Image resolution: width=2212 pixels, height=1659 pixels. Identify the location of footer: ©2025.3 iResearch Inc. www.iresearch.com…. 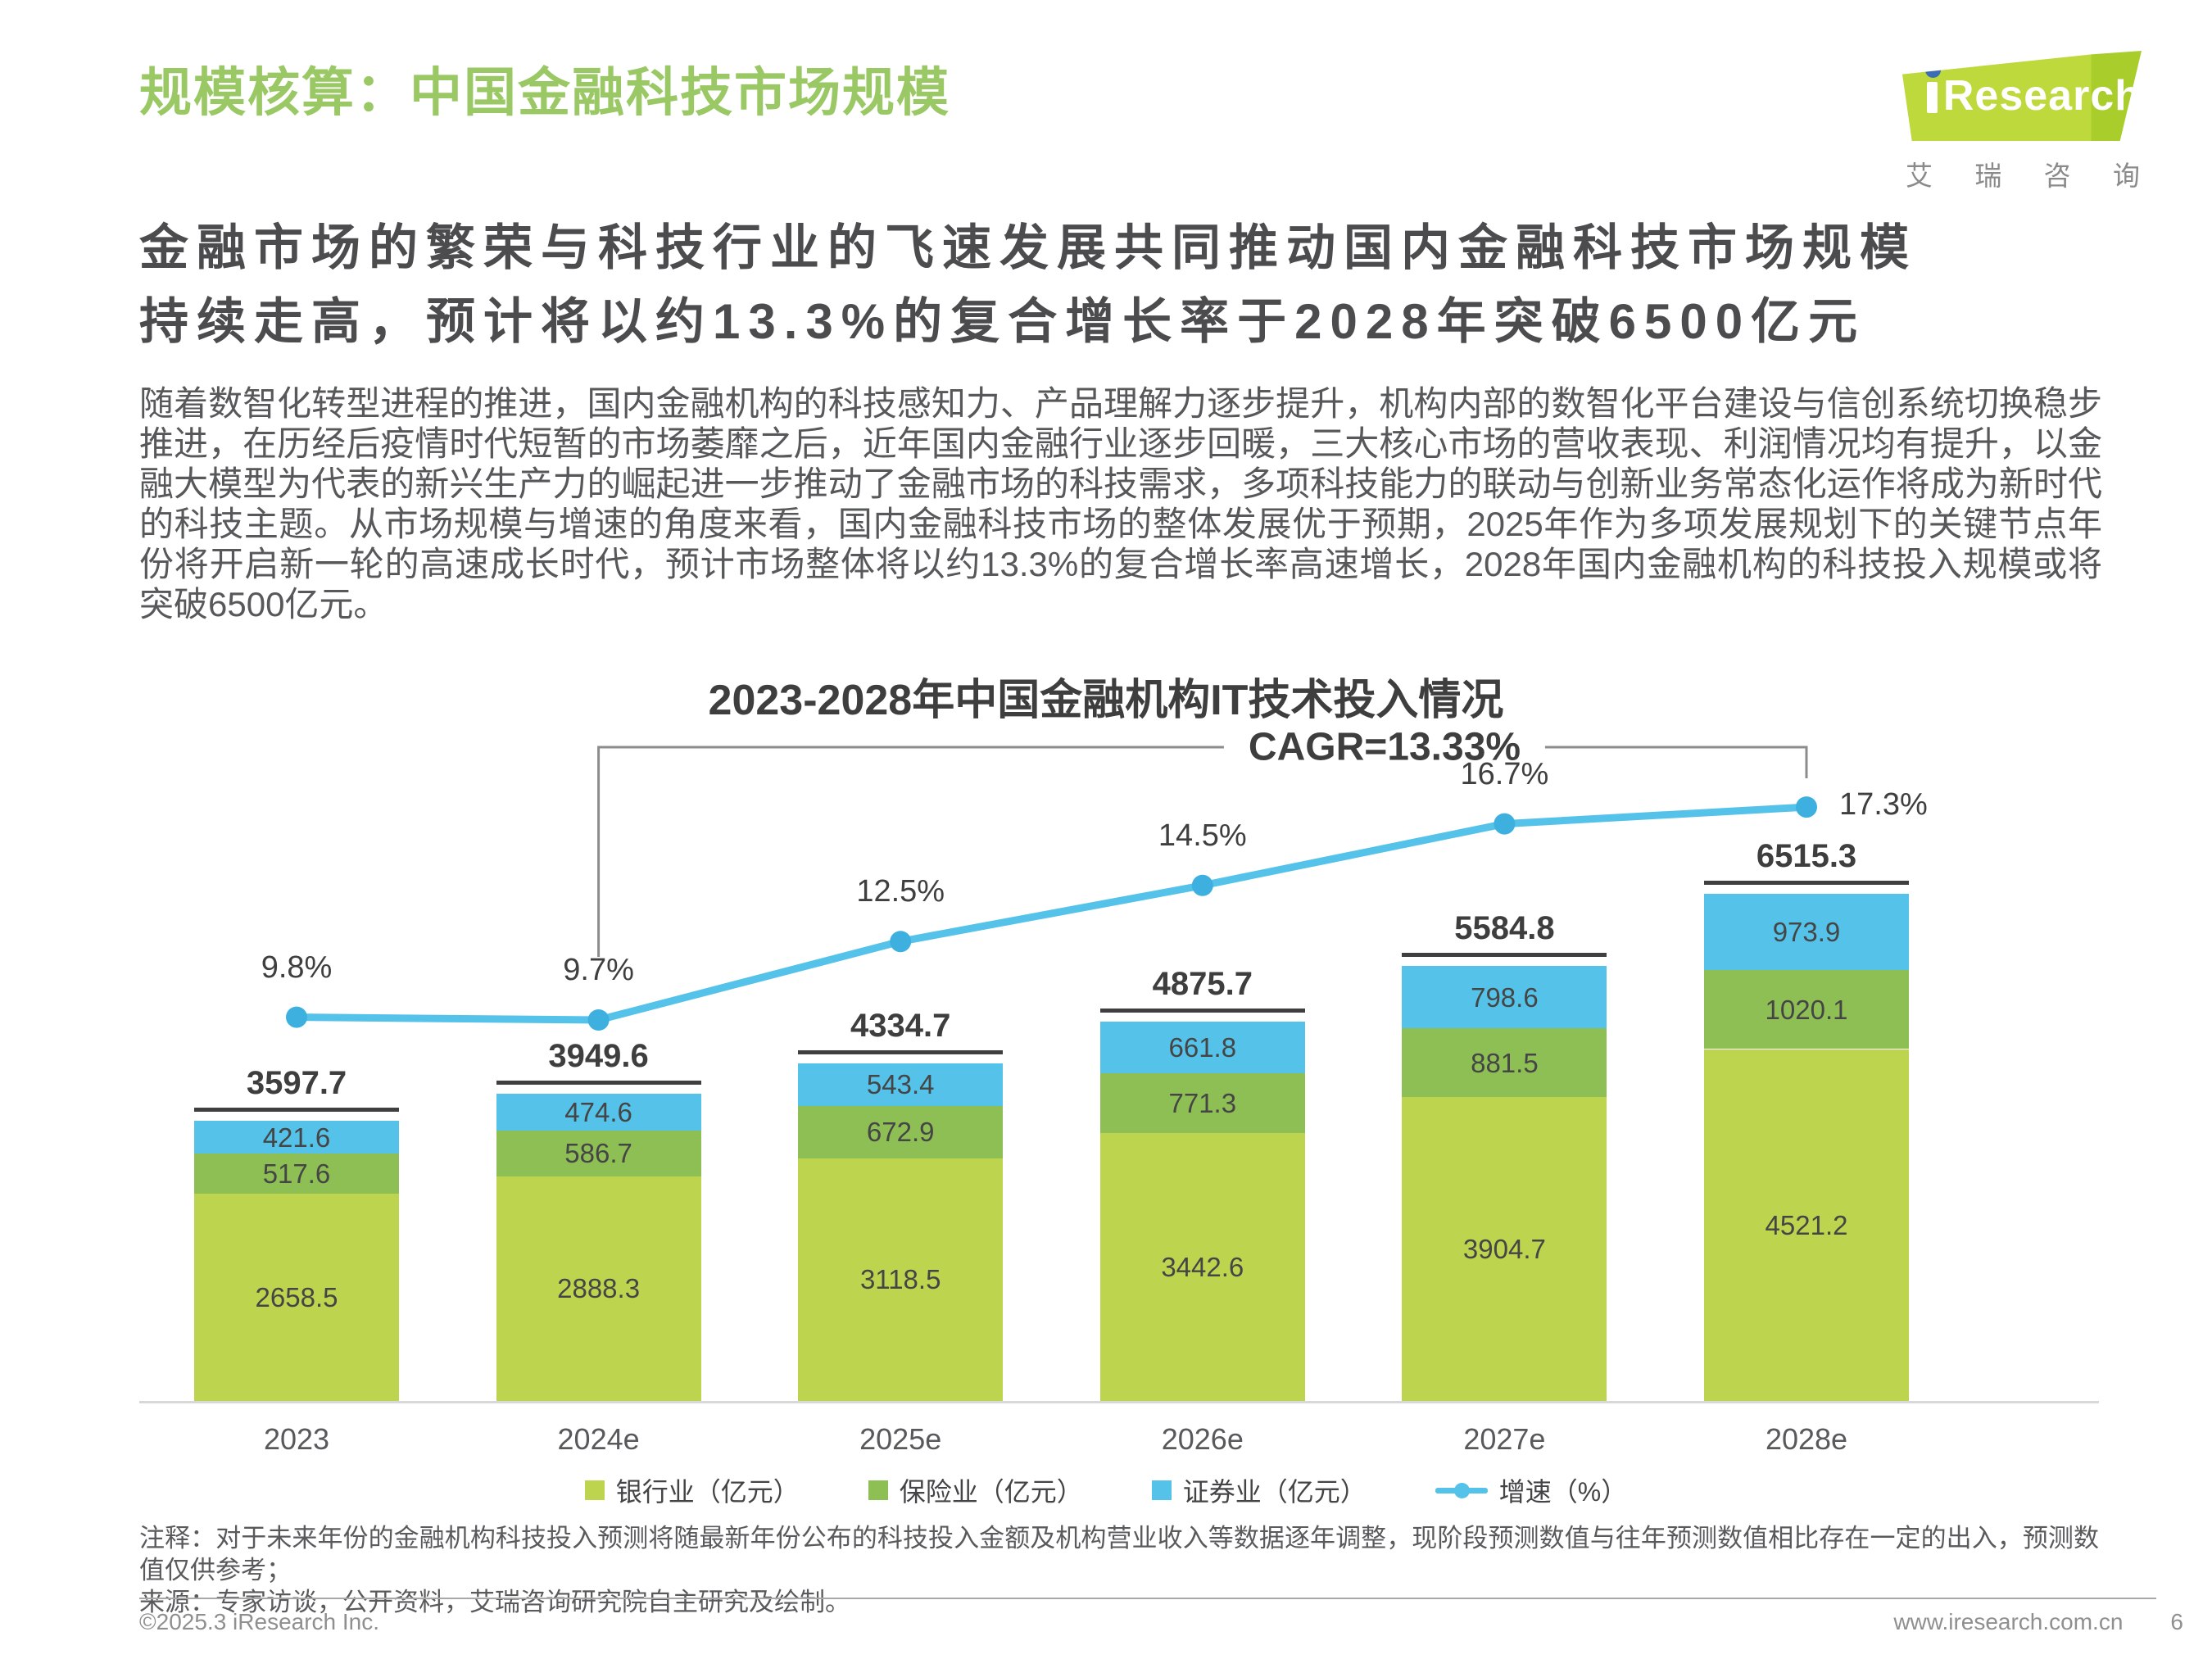
(1161, 1622).